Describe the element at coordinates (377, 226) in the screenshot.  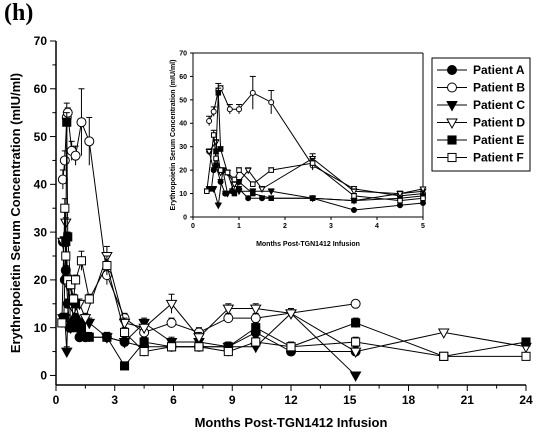
I see `inset-x-tick-label: 4` at that location.